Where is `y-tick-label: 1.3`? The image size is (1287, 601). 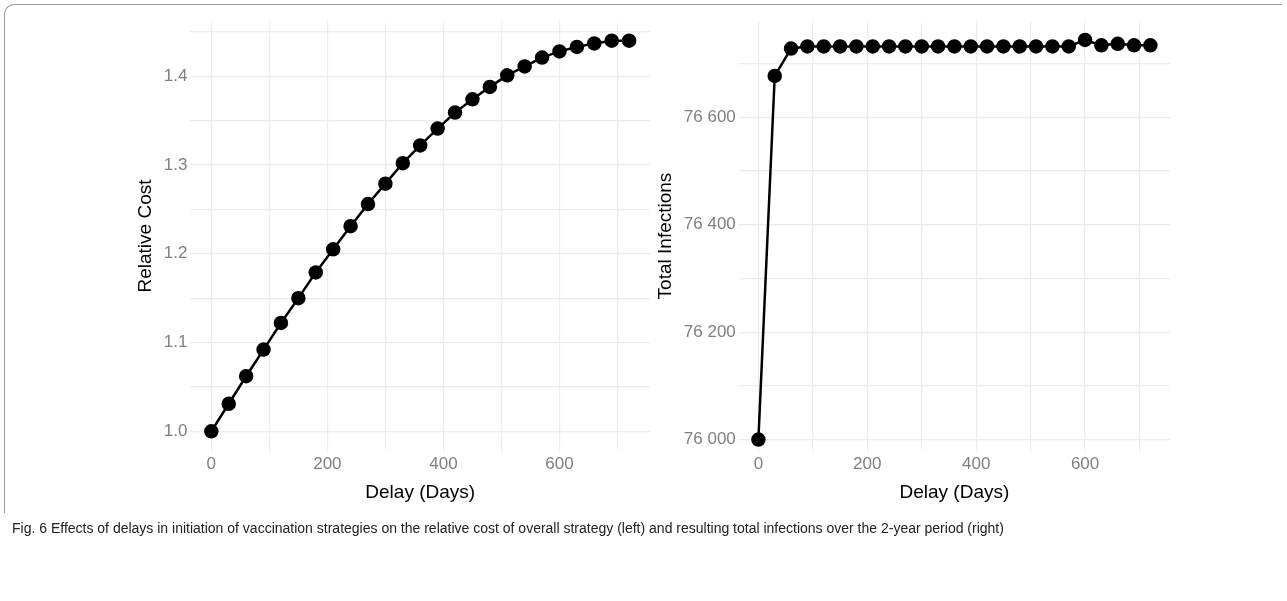 y-tick-label: 1.3 is located at coordinates (175, 164).